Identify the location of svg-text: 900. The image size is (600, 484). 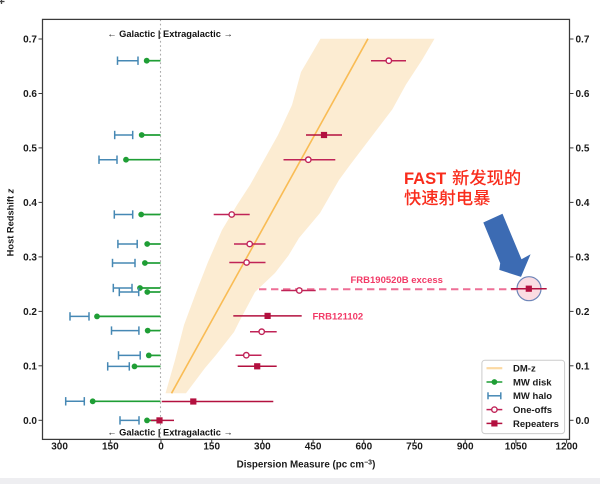
(465, 447).